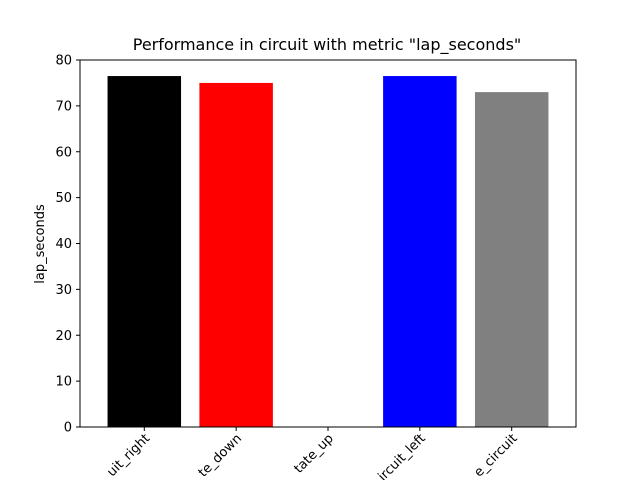 This screenshot has width=640, height=480. What do you see at coordinates (68, 428) in the screenshot?
I see `y-tick-label-0: 0` at bounding box center [68, 428].